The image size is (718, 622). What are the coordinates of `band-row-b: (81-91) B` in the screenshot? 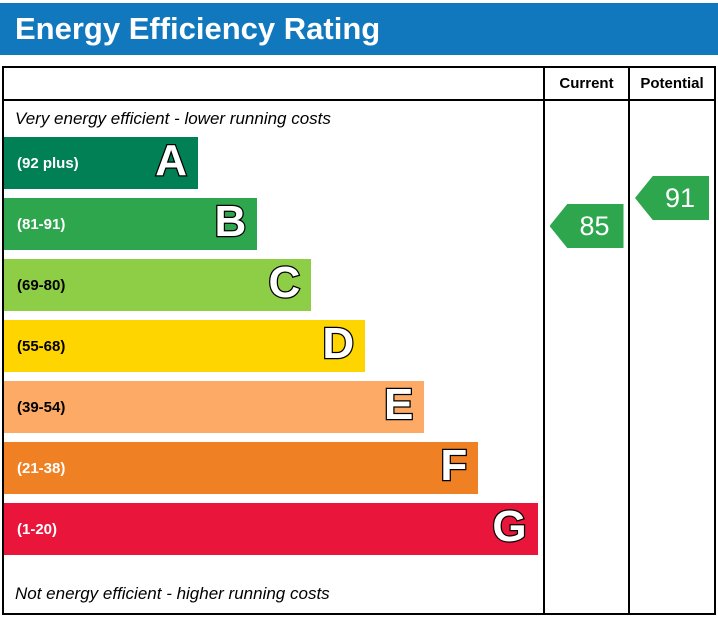 It's located at (131, 223).